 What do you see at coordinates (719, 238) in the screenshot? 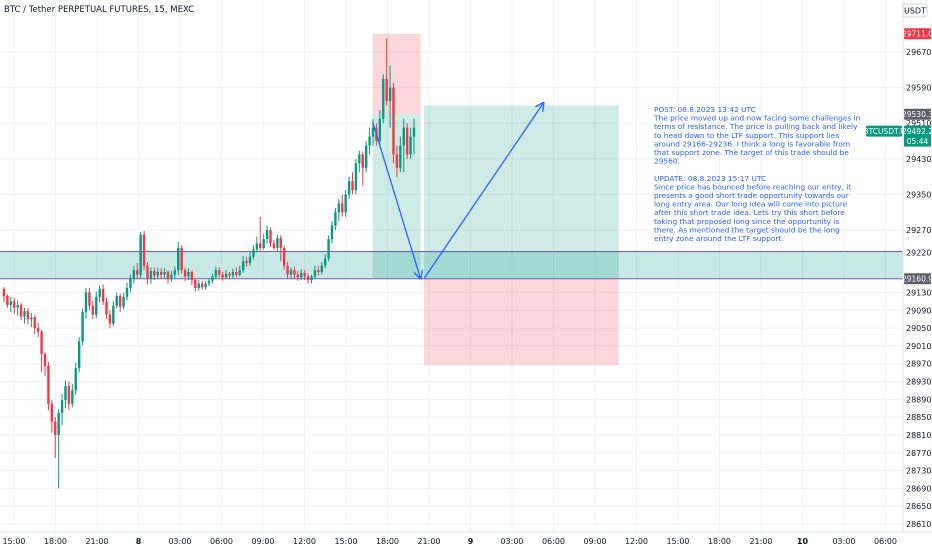
I see `annotation-line: entry zone around the LTF support.` at bounding box center [719, 238].